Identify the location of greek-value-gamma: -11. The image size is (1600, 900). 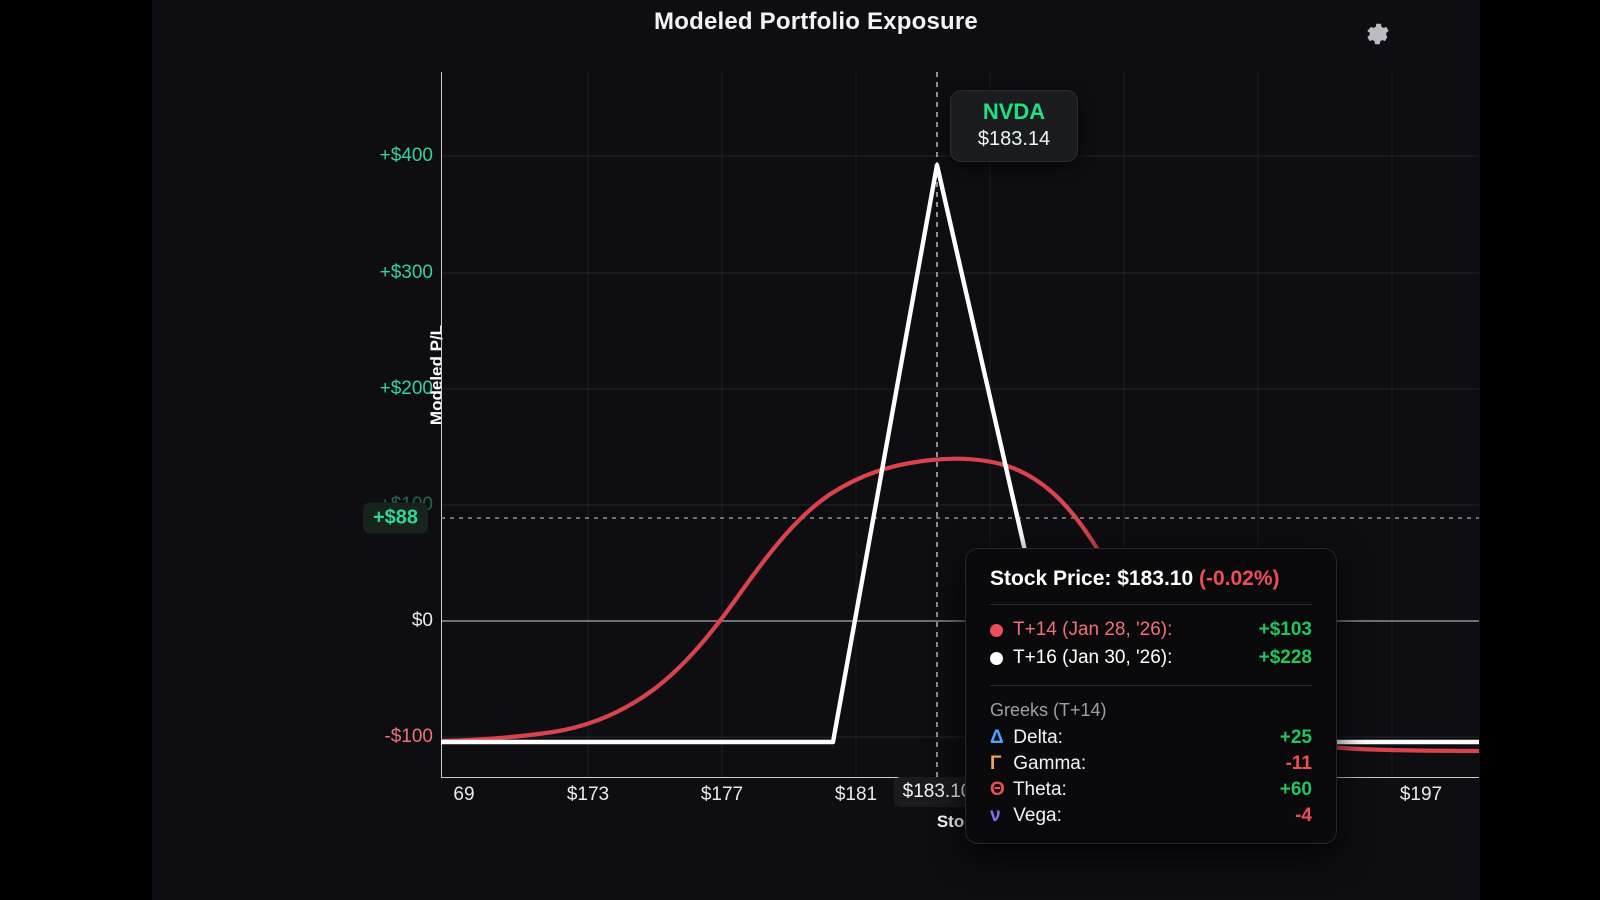
(1298, 763).